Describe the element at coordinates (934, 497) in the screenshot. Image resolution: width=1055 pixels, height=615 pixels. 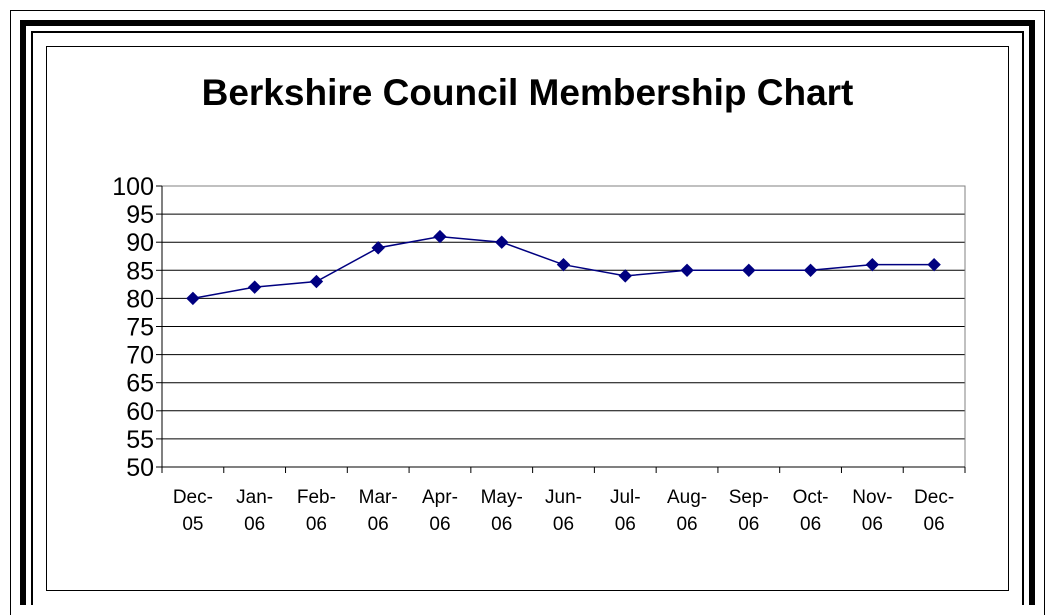
I see `x-tick-label-12-0: Dec-` at that location.